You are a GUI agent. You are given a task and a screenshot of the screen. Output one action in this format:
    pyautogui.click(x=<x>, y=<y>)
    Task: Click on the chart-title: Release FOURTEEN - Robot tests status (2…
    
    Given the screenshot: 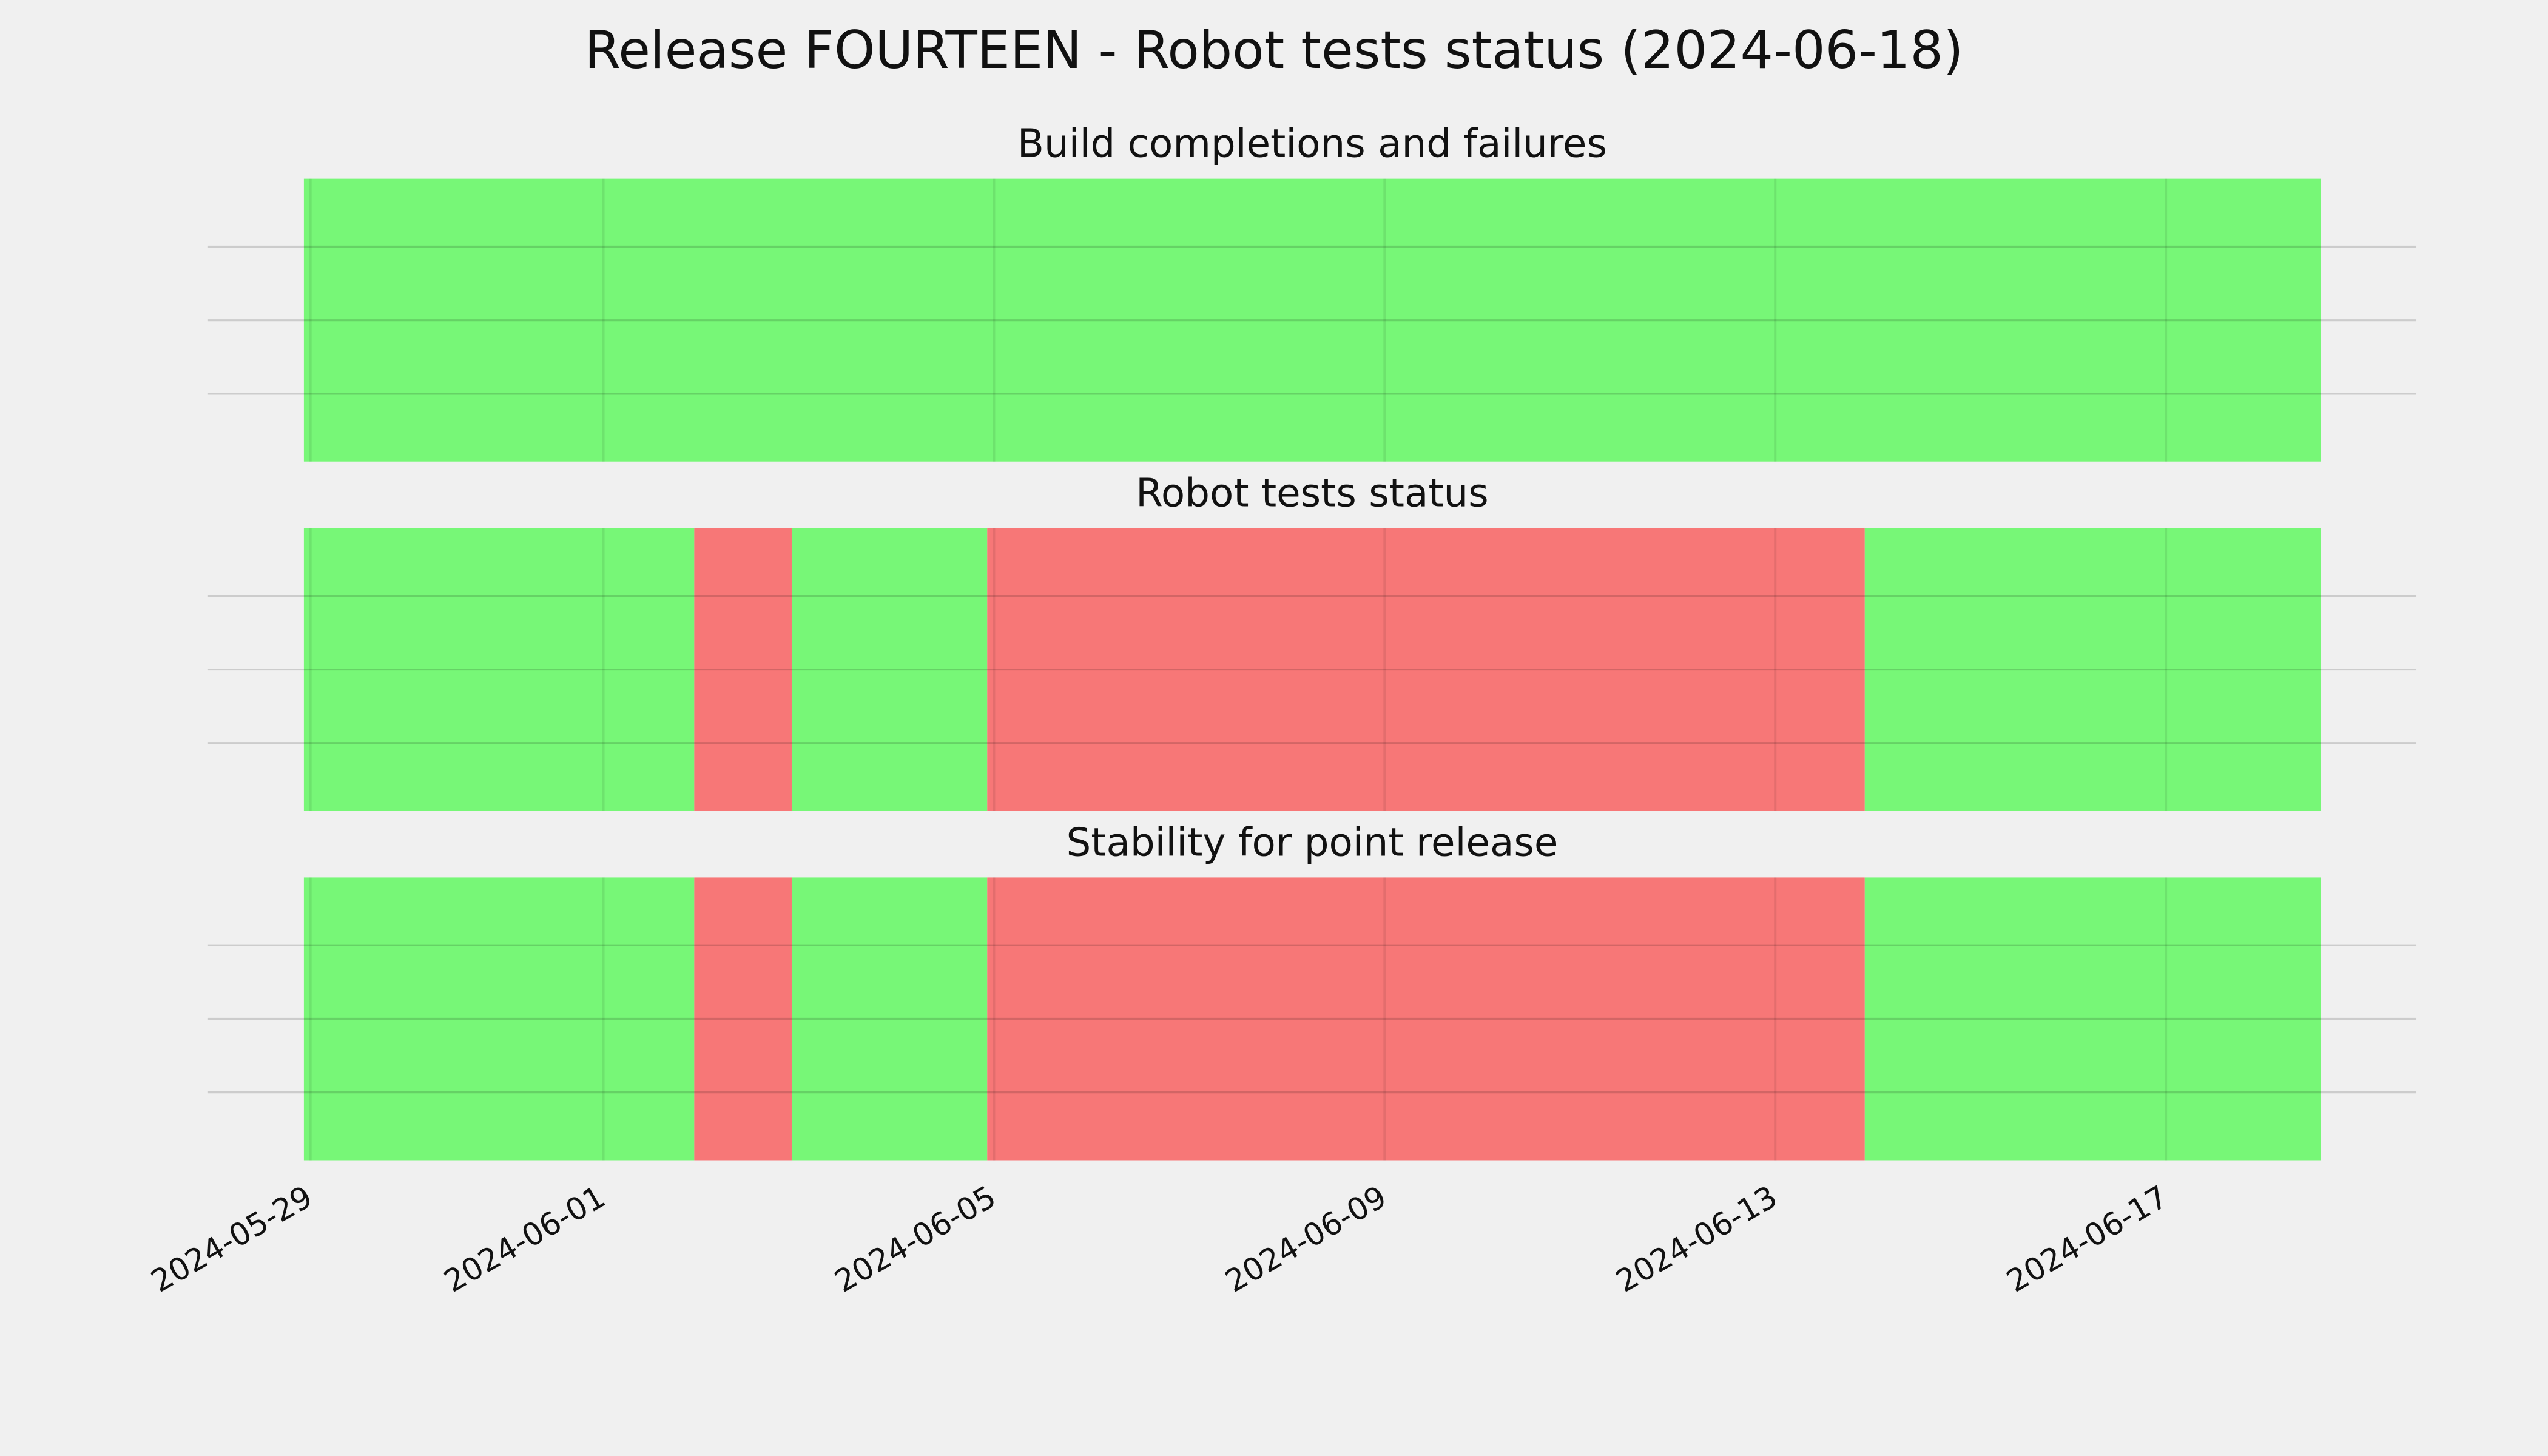 What is the action you would take?
    pyautogui.click(x=1274, y=50)
    